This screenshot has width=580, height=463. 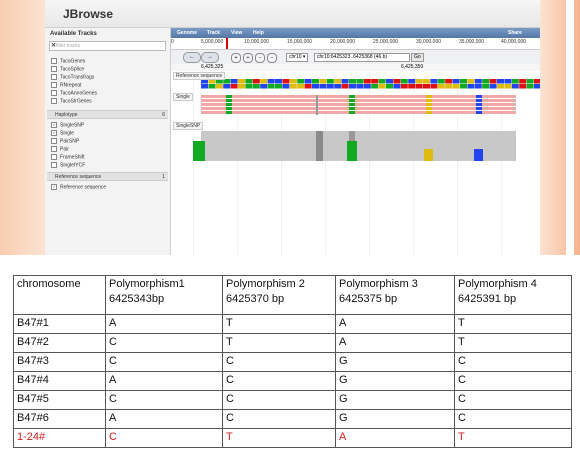 What do you see at coordinates (395, 400) in the screenshot?
I see `table-cell: G` at bounding box center [395, 400].